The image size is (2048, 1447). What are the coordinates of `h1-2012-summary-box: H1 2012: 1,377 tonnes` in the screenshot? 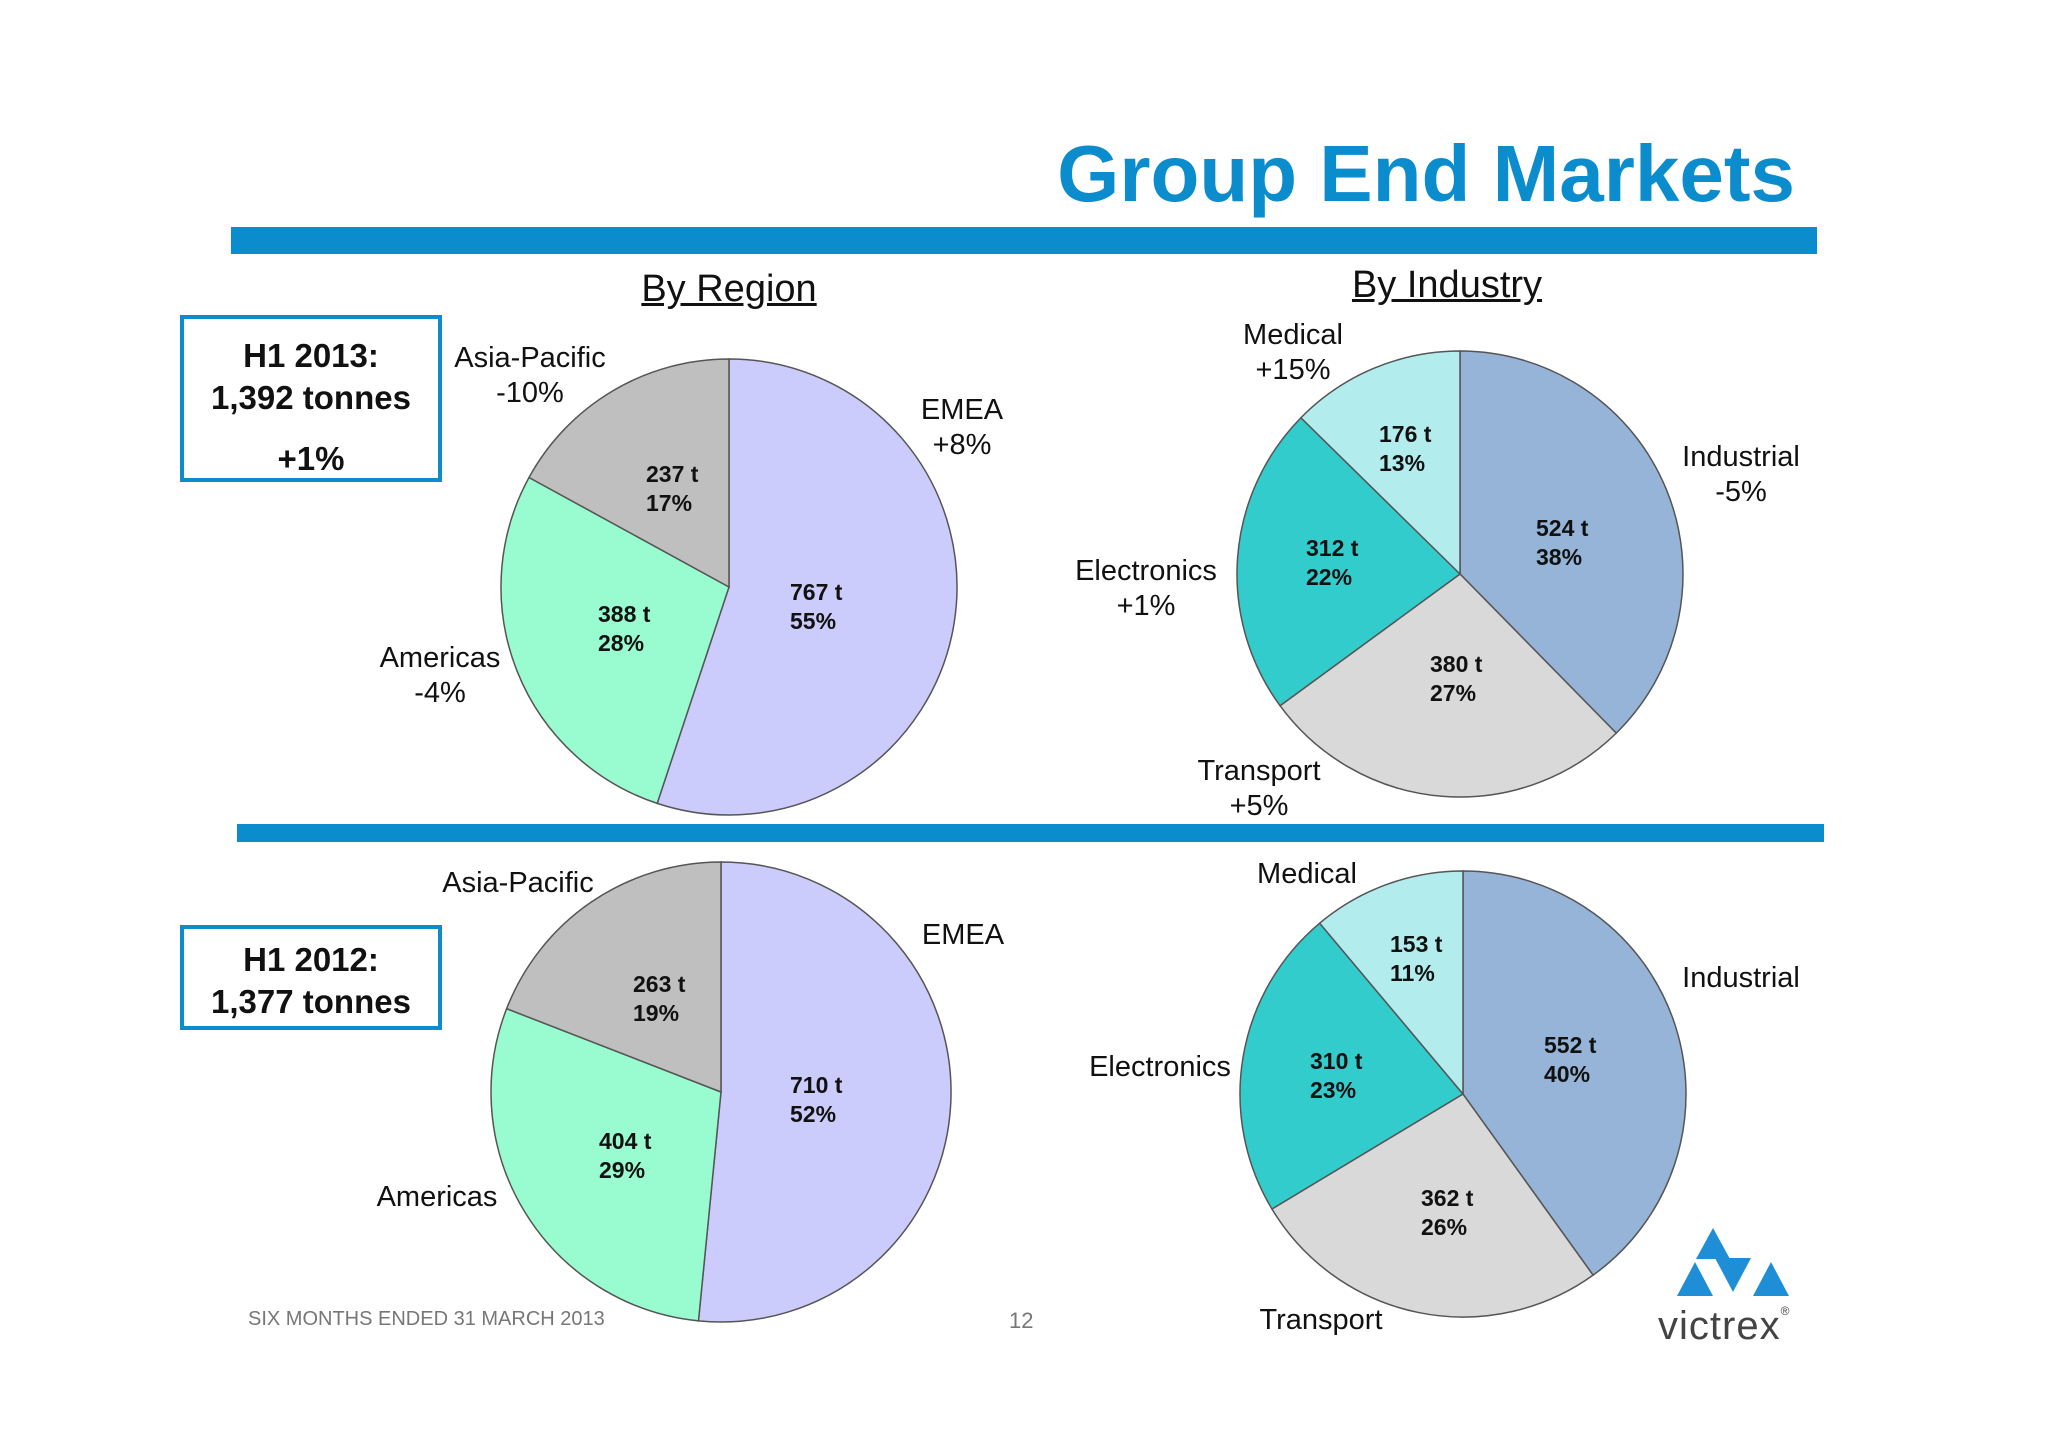 It's located at (311, 977).